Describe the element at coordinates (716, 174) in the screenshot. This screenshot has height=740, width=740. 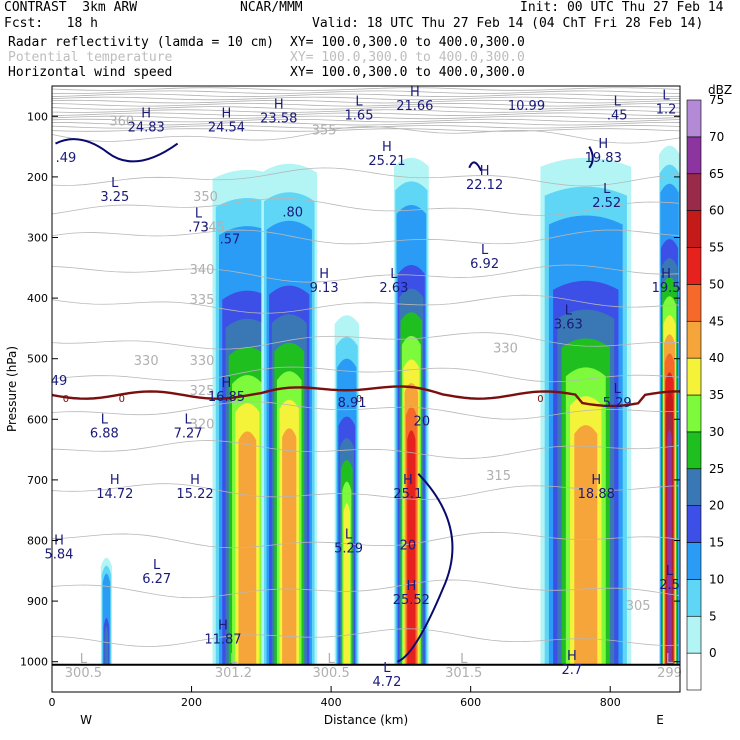
I see `colorbar-label: 65` at that location.